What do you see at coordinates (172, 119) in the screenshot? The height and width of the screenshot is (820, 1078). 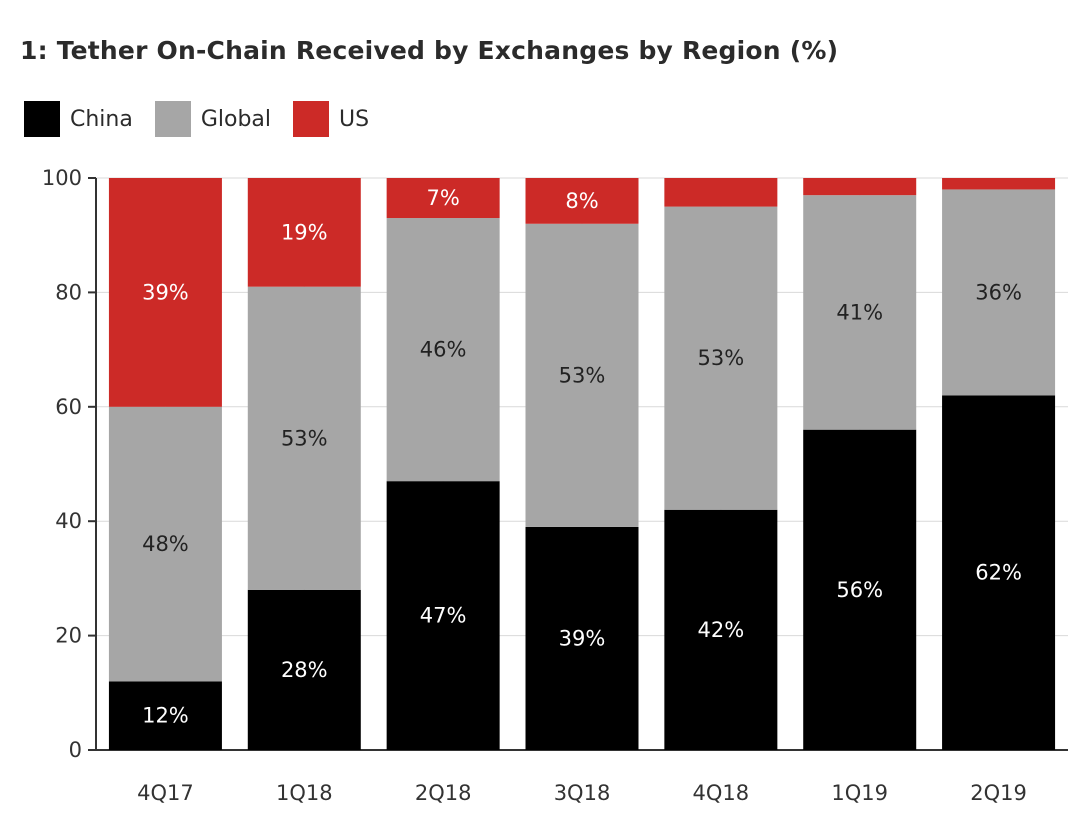 I see `legend-swatch-global` at bounding box center [172, 119].